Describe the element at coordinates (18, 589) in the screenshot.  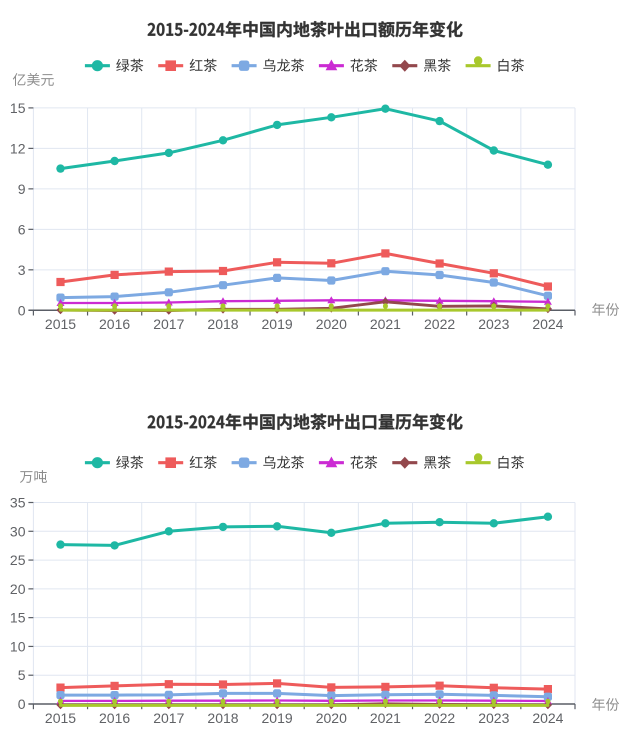
I see `svg-text: 20` at that location.